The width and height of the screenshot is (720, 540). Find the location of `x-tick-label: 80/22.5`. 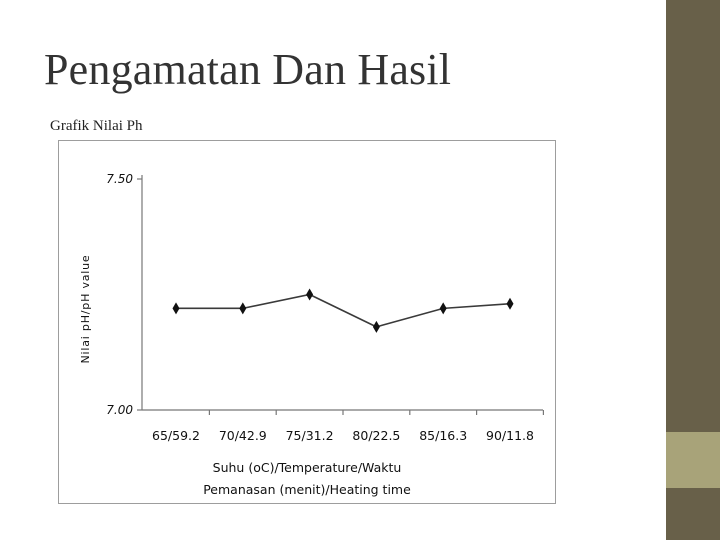

x-tick-label: 80/22.5 is located at coordinates (376, 435).